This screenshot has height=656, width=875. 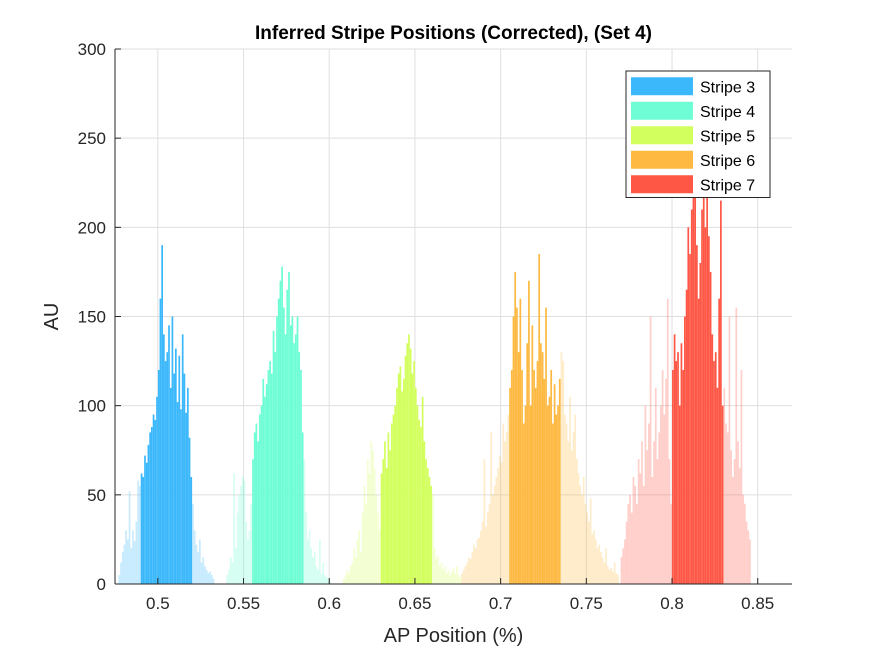 I want to click on x-tick-label: 0.75, so click(x=586, y=603).